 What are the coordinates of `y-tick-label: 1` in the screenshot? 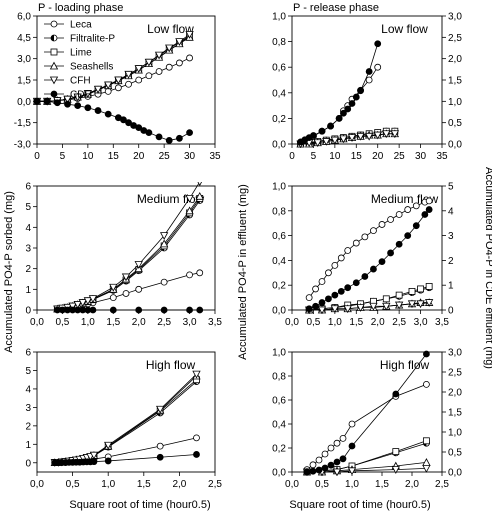 It's located at (28, 290).